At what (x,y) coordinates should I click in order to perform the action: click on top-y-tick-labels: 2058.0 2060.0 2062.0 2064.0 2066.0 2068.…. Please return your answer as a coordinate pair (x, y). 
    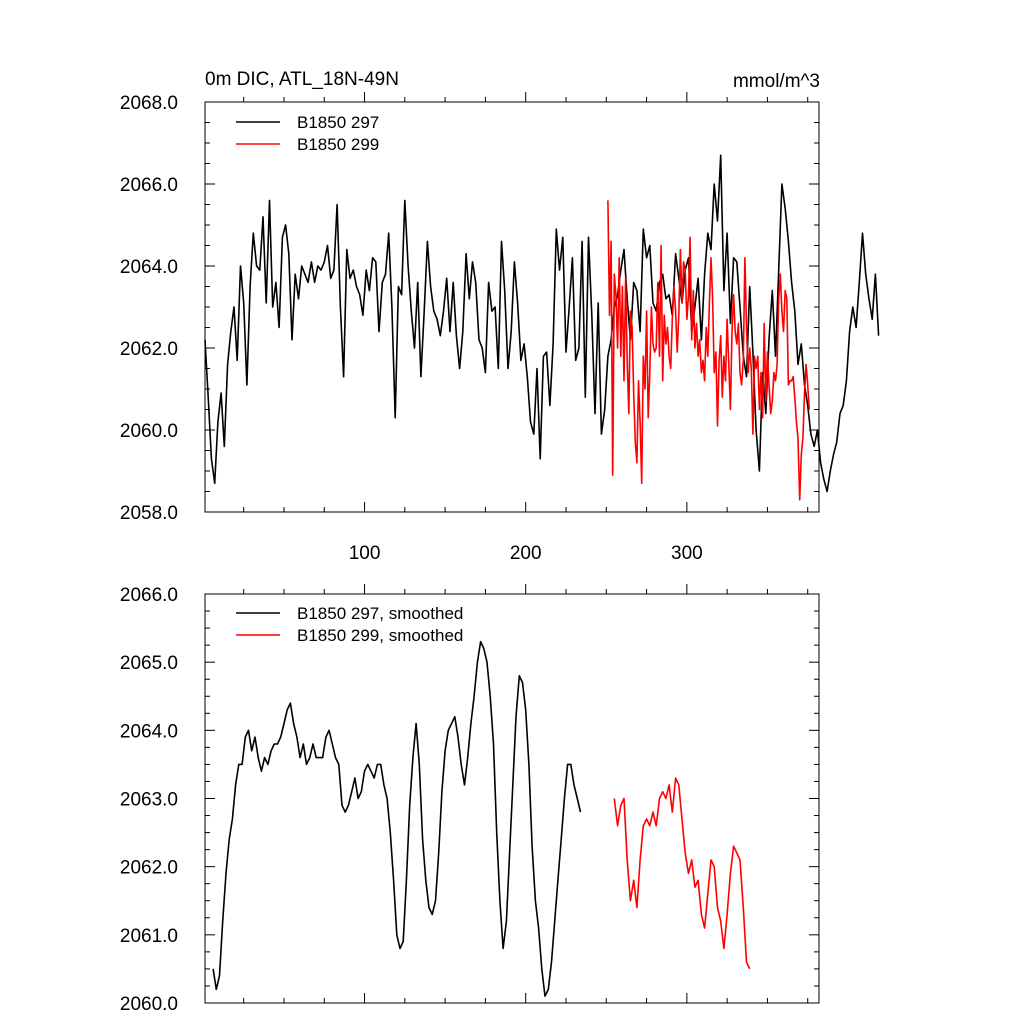
    Looking at the image, I should click on (149, 308).